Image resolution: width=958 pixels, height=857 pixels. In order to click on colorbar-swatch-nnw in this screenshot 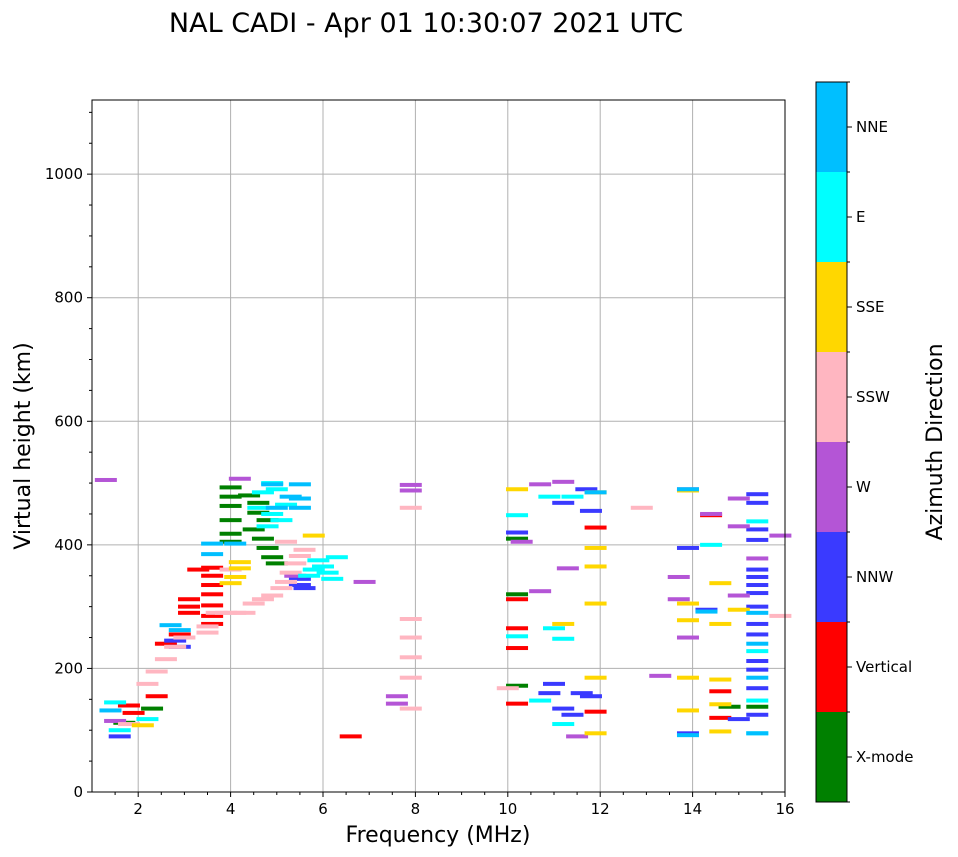, I will do `click(831, 577)`.